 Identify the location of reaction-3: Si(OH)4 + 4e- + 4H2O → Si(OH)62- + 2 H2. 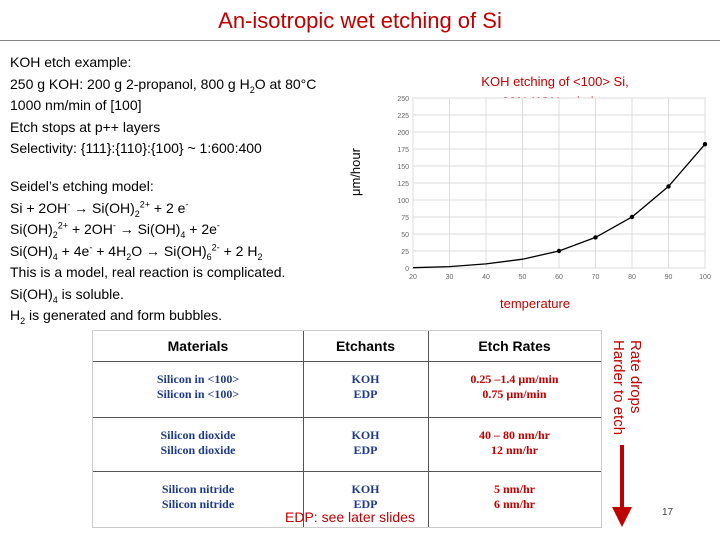
(136, 251).